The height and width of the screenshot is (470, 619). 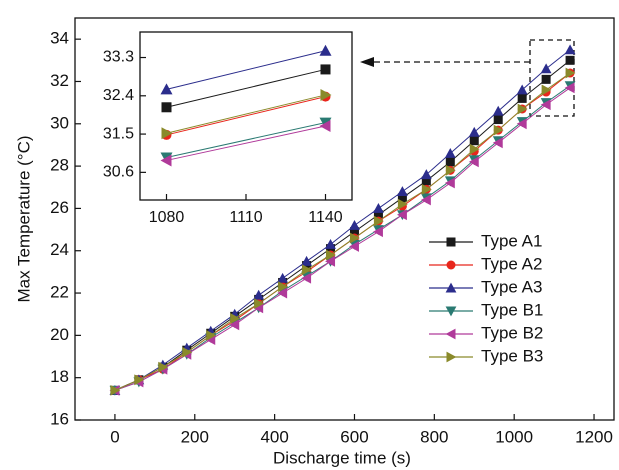 I want to click on x-tick-label: 1140, so click(x=325, y=217).